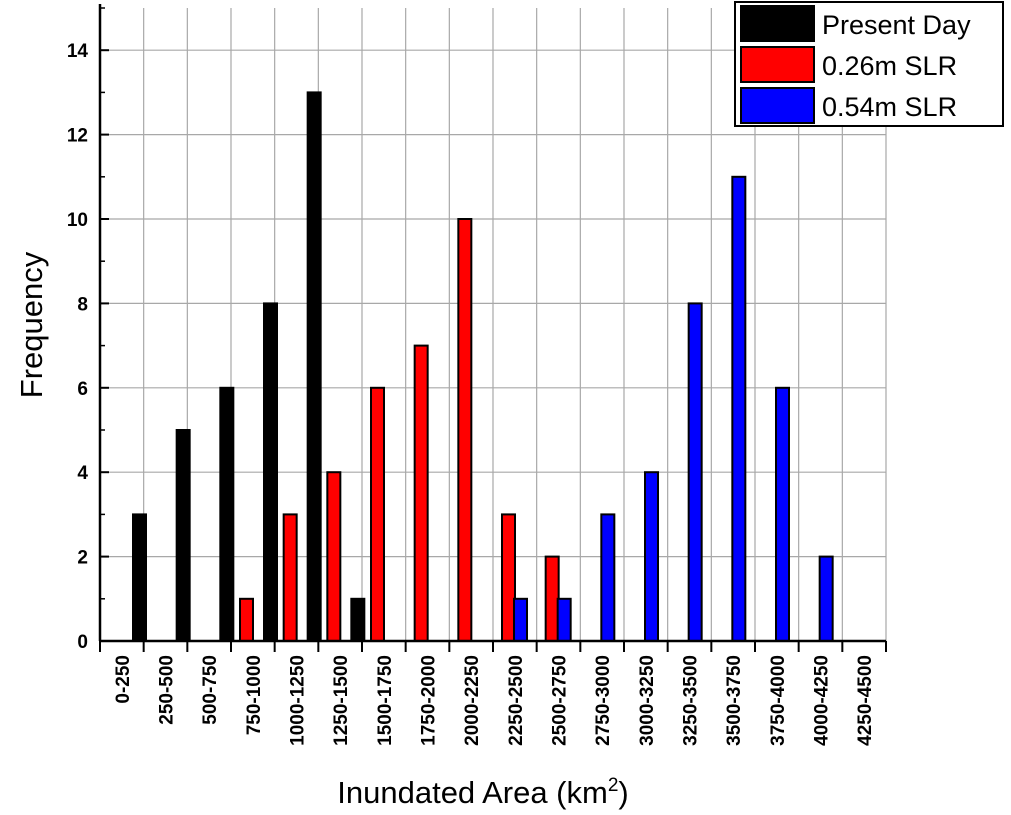  What do you see at coordinates (341, 700) in the screenshot?
I see `x-tick-label: 1250-1500` at bounding box center [341, 700].